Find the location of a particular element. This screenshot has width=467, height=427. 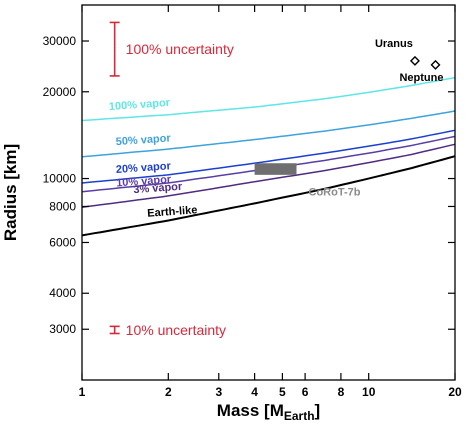

y-tick-label: 30000 is located at coordinates (60, 41).